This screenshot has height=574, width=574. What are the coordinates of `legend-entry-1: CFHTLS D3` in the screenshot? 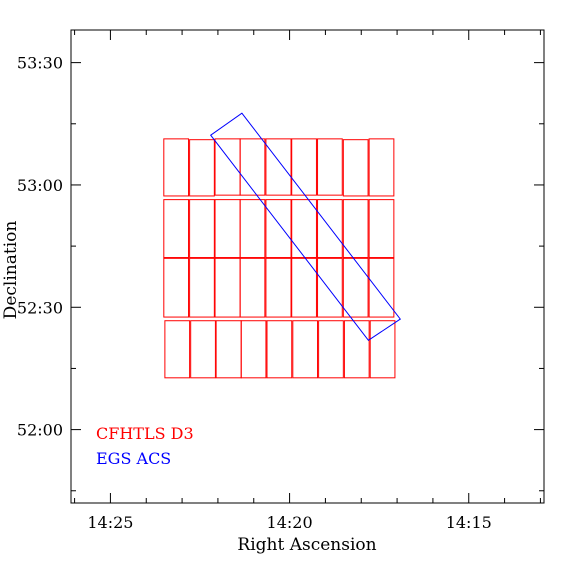 It's located at (145, 433).